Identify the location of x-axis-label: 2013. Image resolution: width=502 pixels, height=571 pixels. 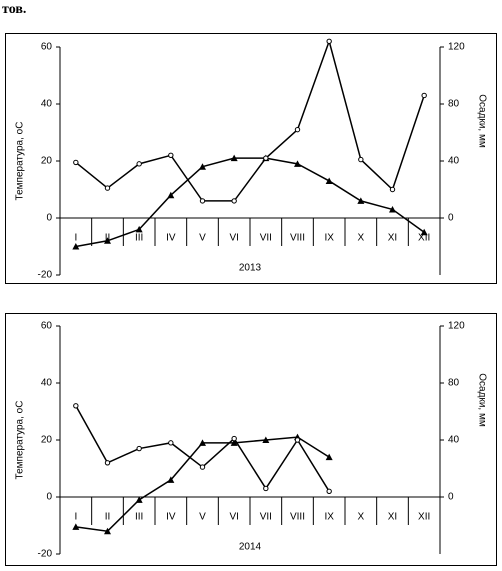
(250, 268).